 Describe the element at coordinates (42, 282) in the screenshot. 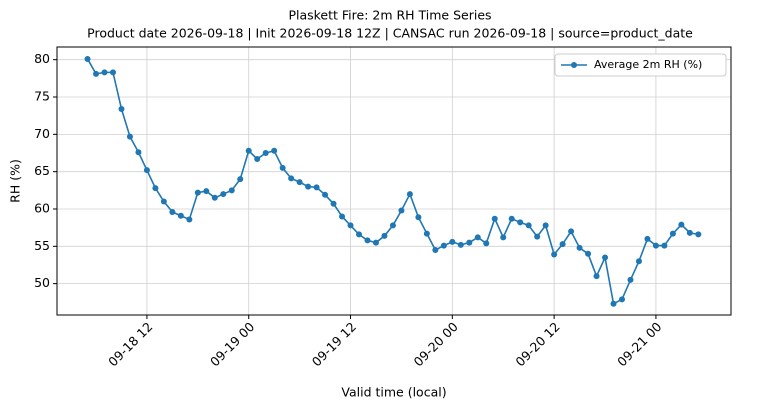

I see `y-tick-label: 50` at that location.